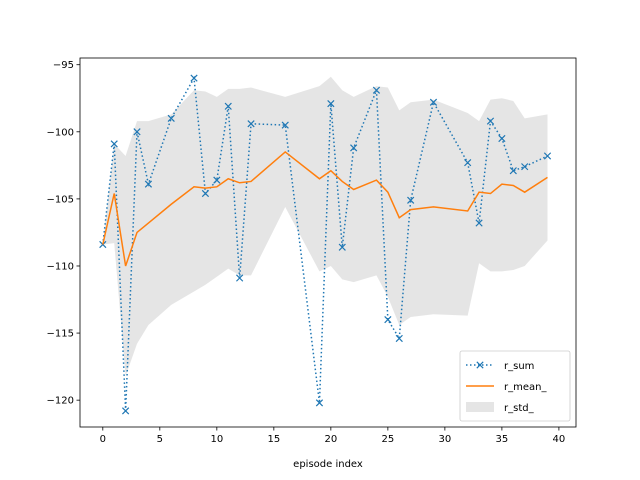 Image resolution: width=640 pixels, height=480 pixels. Describe the element at coordinates (60, 199) in the screenshot. I see `y-tick-label: −105` at that location.